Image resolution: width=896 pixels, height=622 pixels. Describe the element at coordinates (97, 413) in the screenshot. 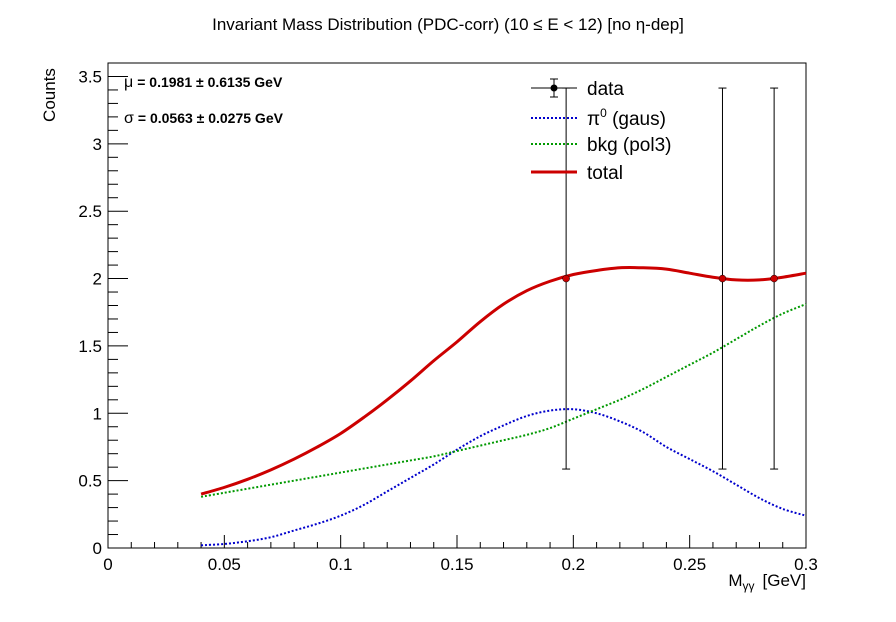

I see `y-tick-label: 1` at that location.